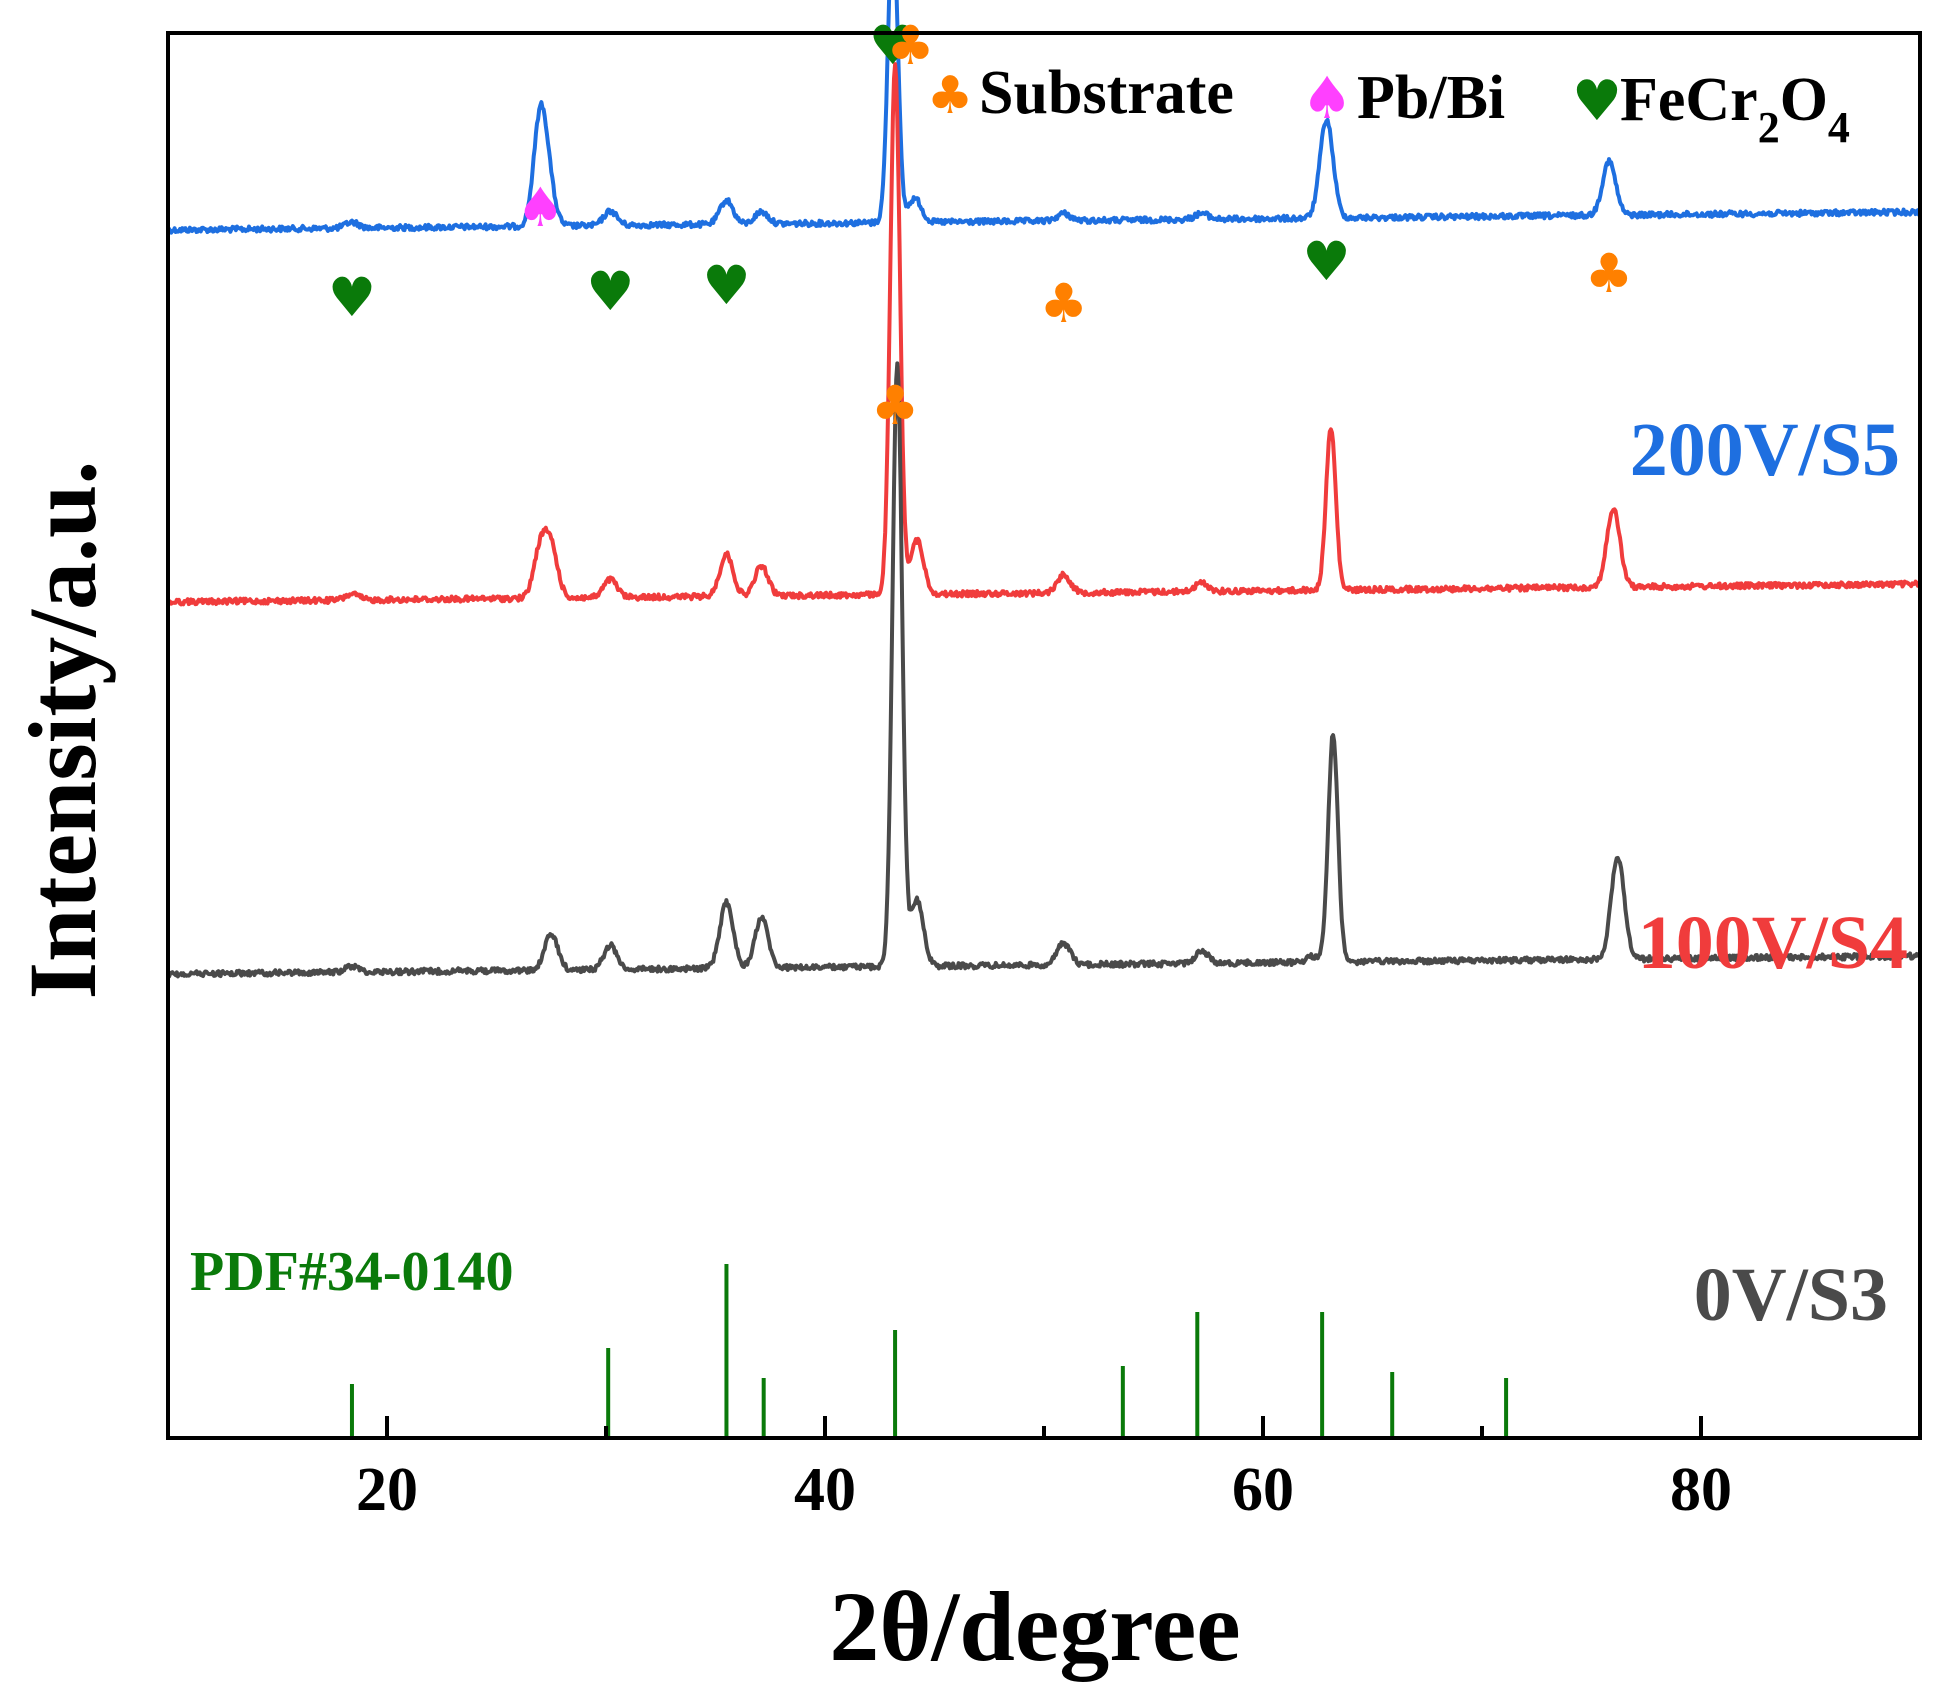 The height and width of the screenshot is (1689, 1935). What do you see at coordinates (950, 96) in the screenshot?
I see `legend-substrate-symbol: ♣` at bounding box center [950, 96].